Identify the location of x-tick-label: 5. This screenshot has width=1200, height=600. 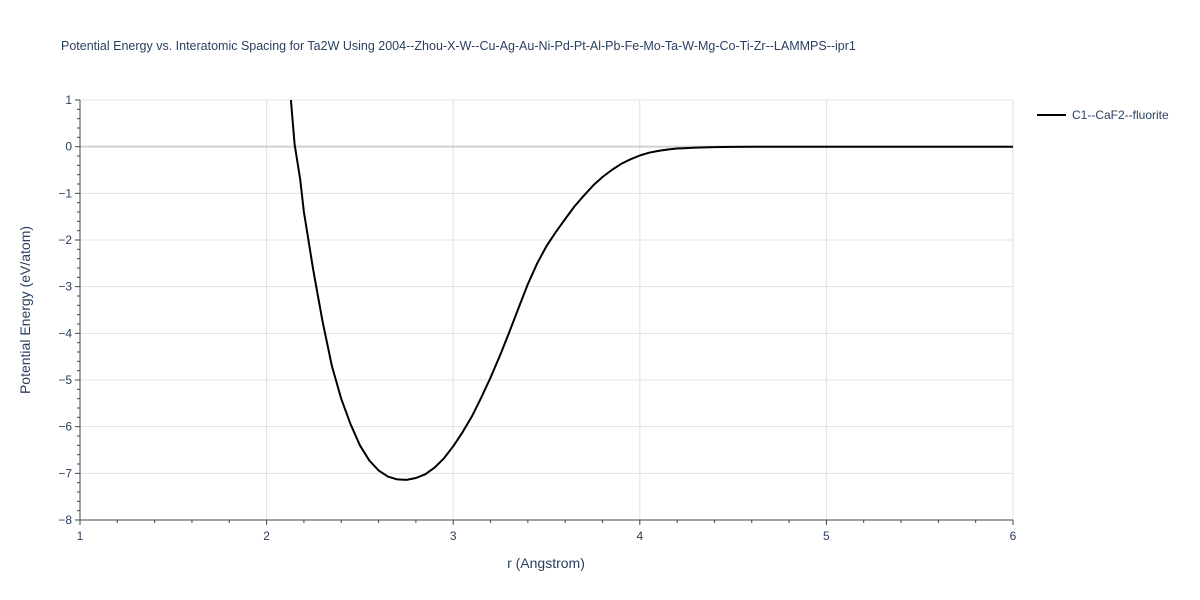
(826, 536).